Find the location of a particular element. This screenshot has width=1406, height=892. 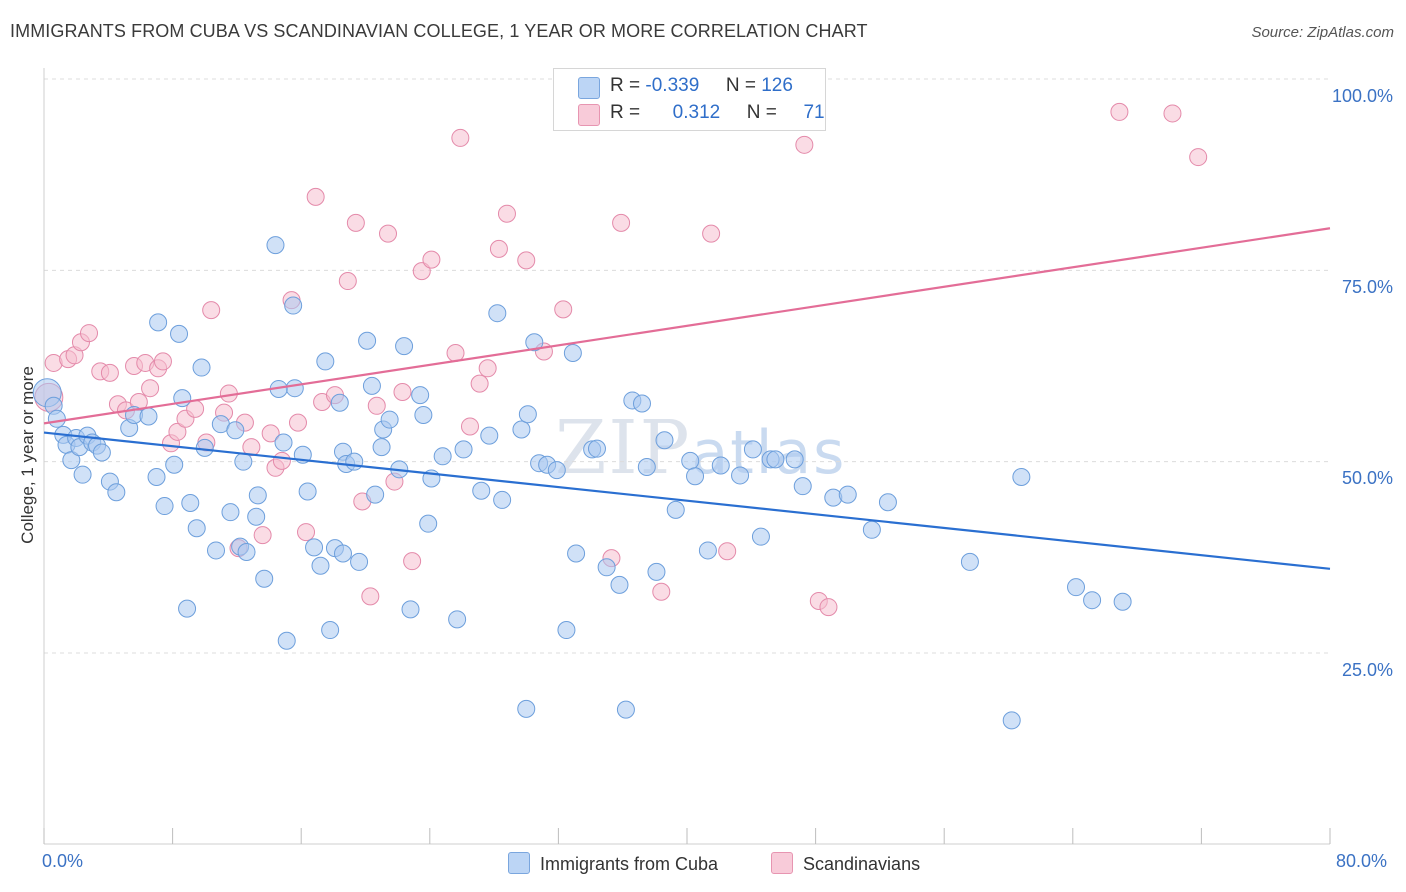

bottom-legend-label-scandinavians: Scandinavians is located at coordinates (862, 864).